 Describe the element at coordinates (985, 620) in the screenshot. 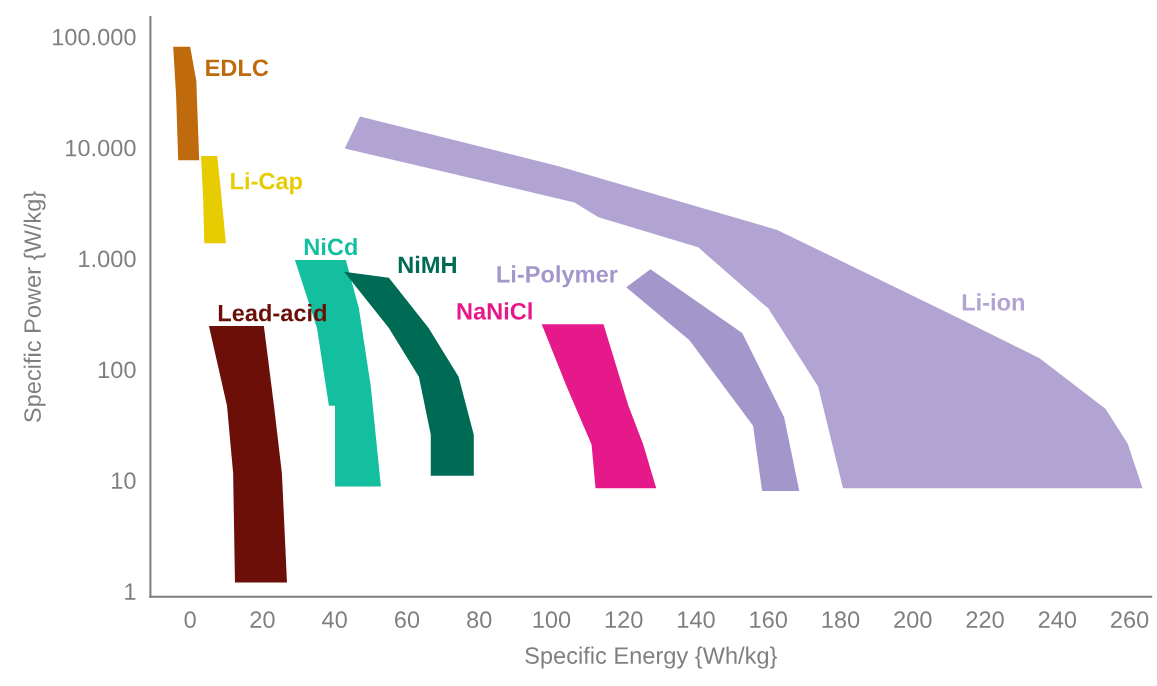

I see `x-tick-label: 220` at that location.